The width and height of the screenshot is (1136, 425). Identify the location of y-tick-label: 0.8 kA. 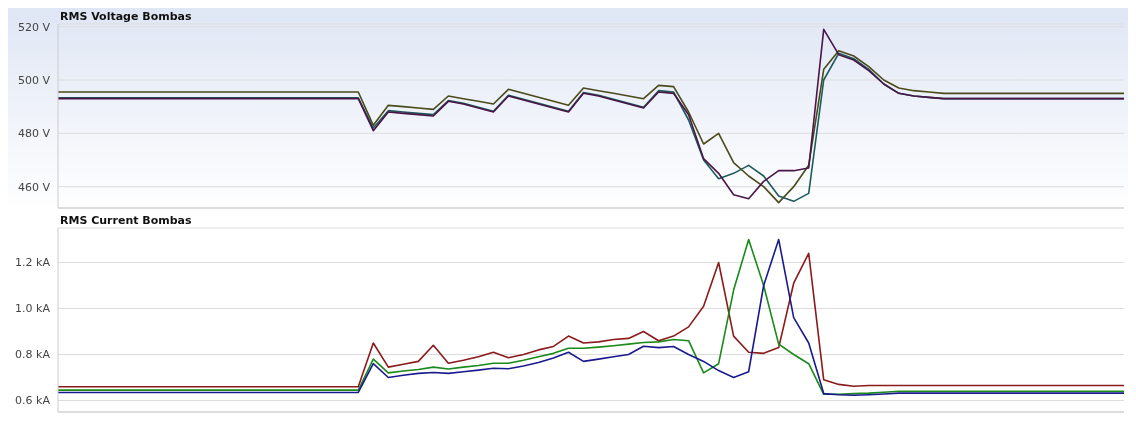
(33, 355).